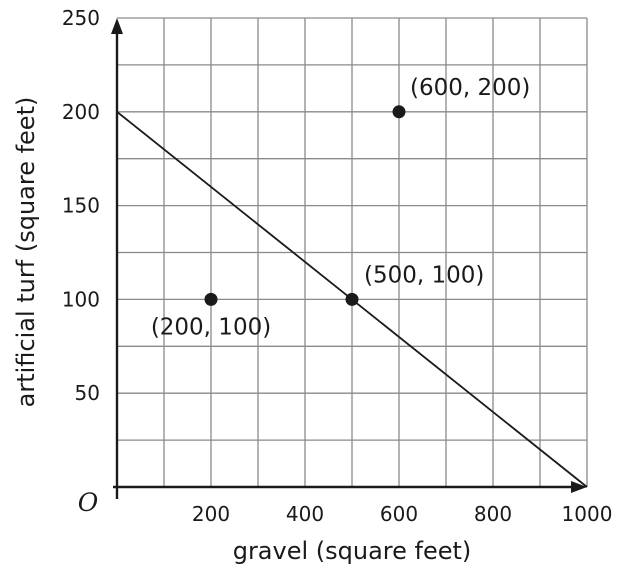 This screenshot has height=568, width=617. Describe the element at coordinates (81, 18) in the screenshot. I see `y-tick-label: 250` at that location.